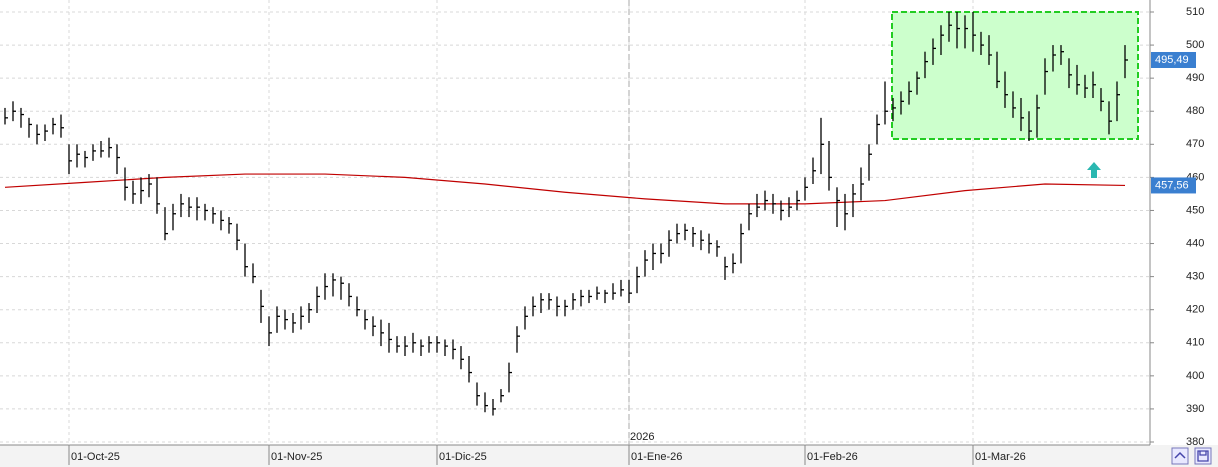 This screenshot has width=1218, height=467. Describe the element at coordinates (1015, 75) in the screenshot. I see `highlight-box` at that location.